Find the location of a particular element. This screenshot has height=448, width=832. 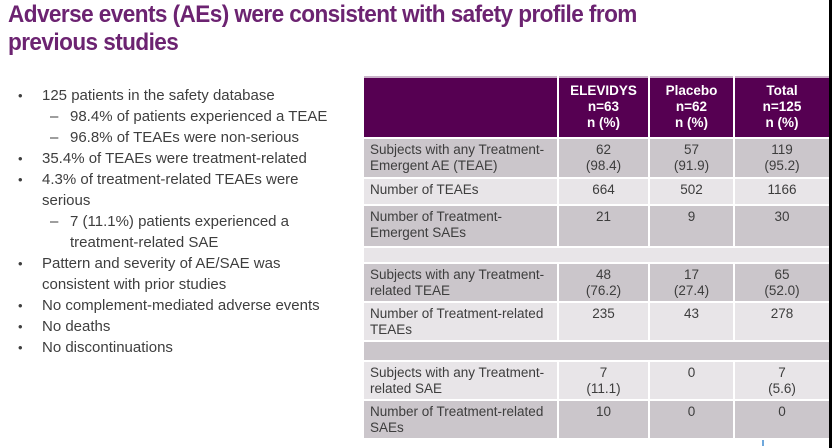

cell-elevidys: 235 is located at coordinates (603, 321).